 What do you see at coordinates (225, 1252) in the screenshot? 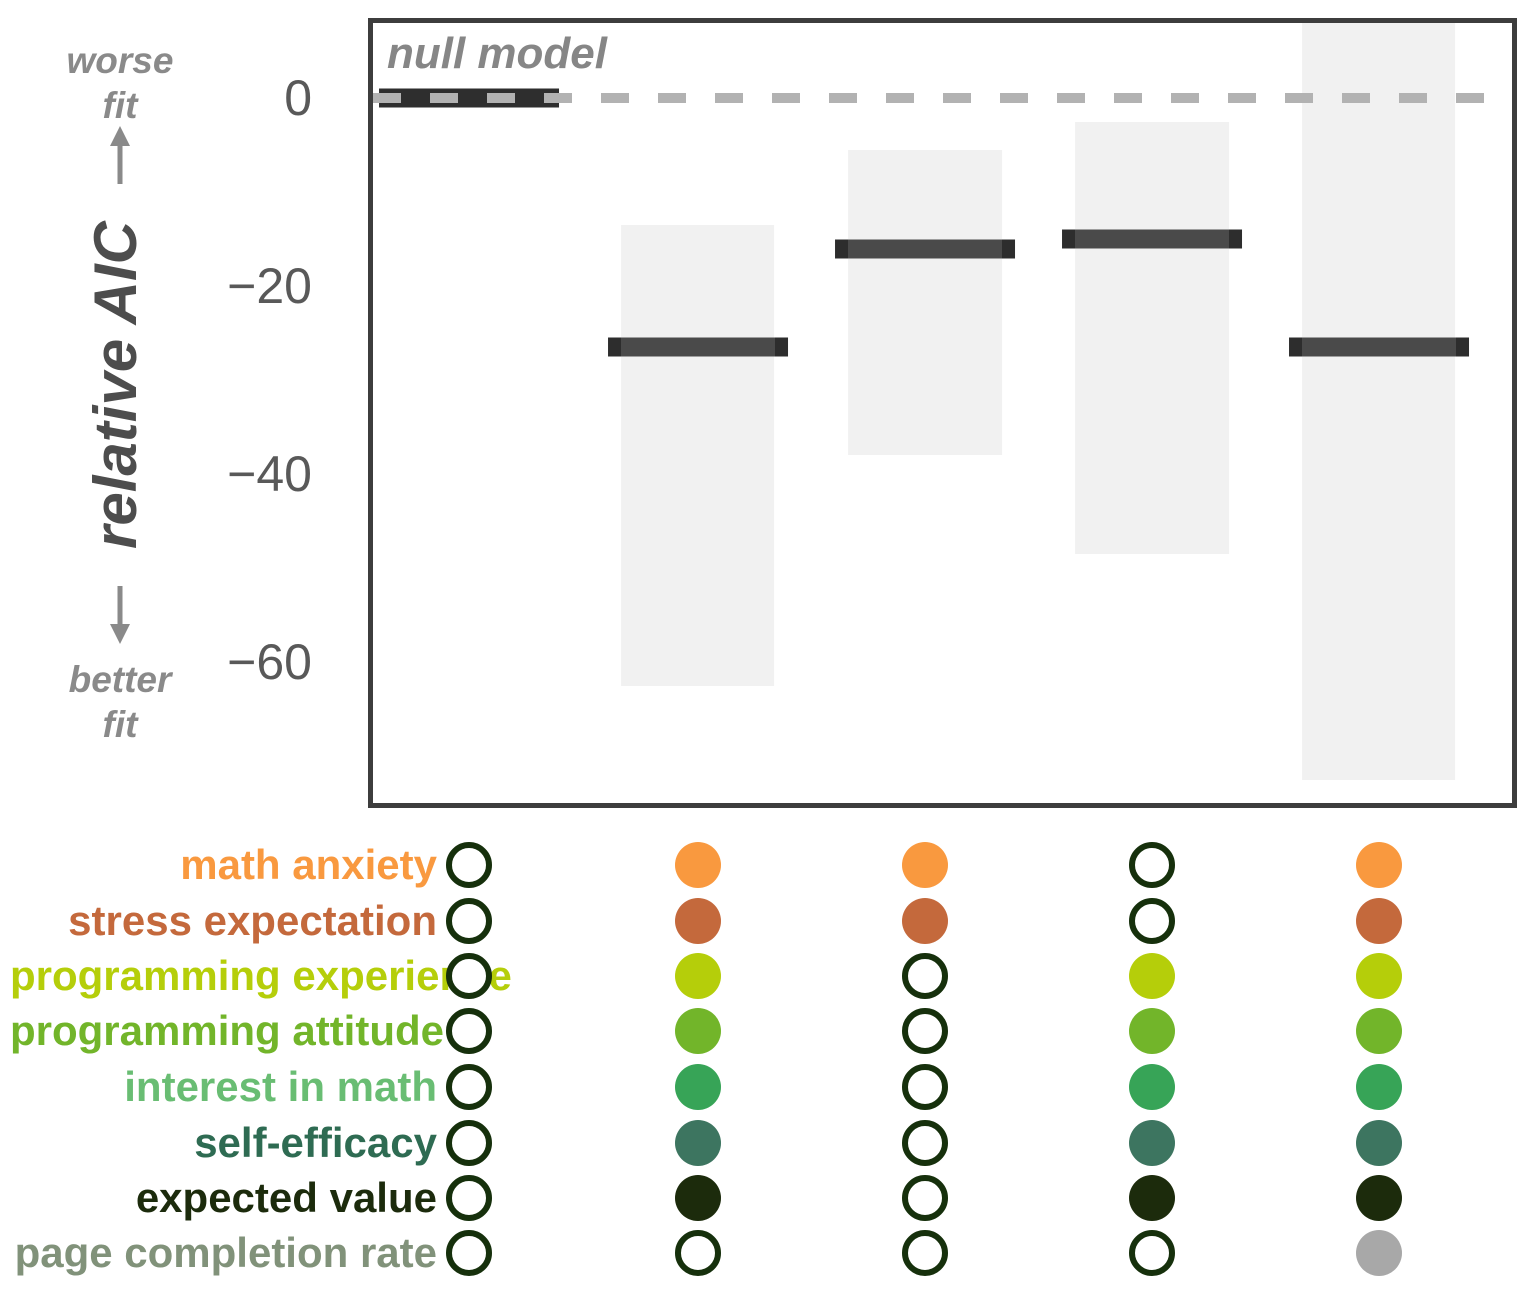
I see `predictor-label: page completion rate` at bounding box center [225, 1252].